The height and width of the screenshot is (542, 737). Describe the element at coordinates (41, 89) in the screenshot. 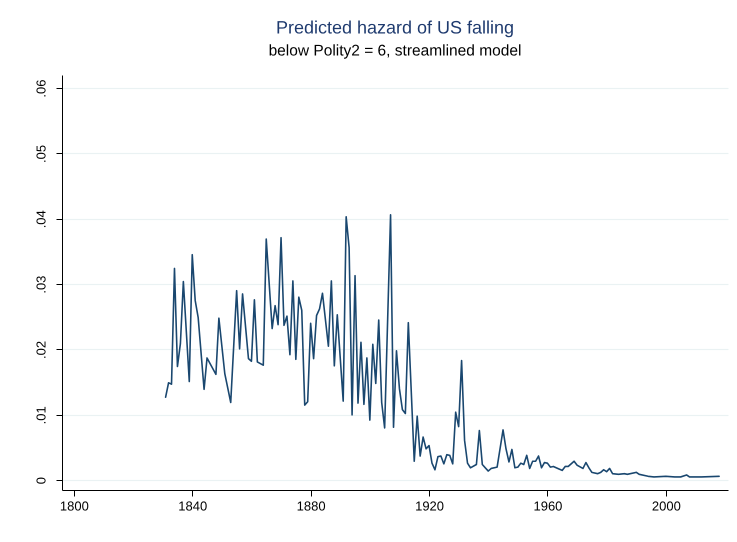

I see `y-tick-label: .06` at that location.